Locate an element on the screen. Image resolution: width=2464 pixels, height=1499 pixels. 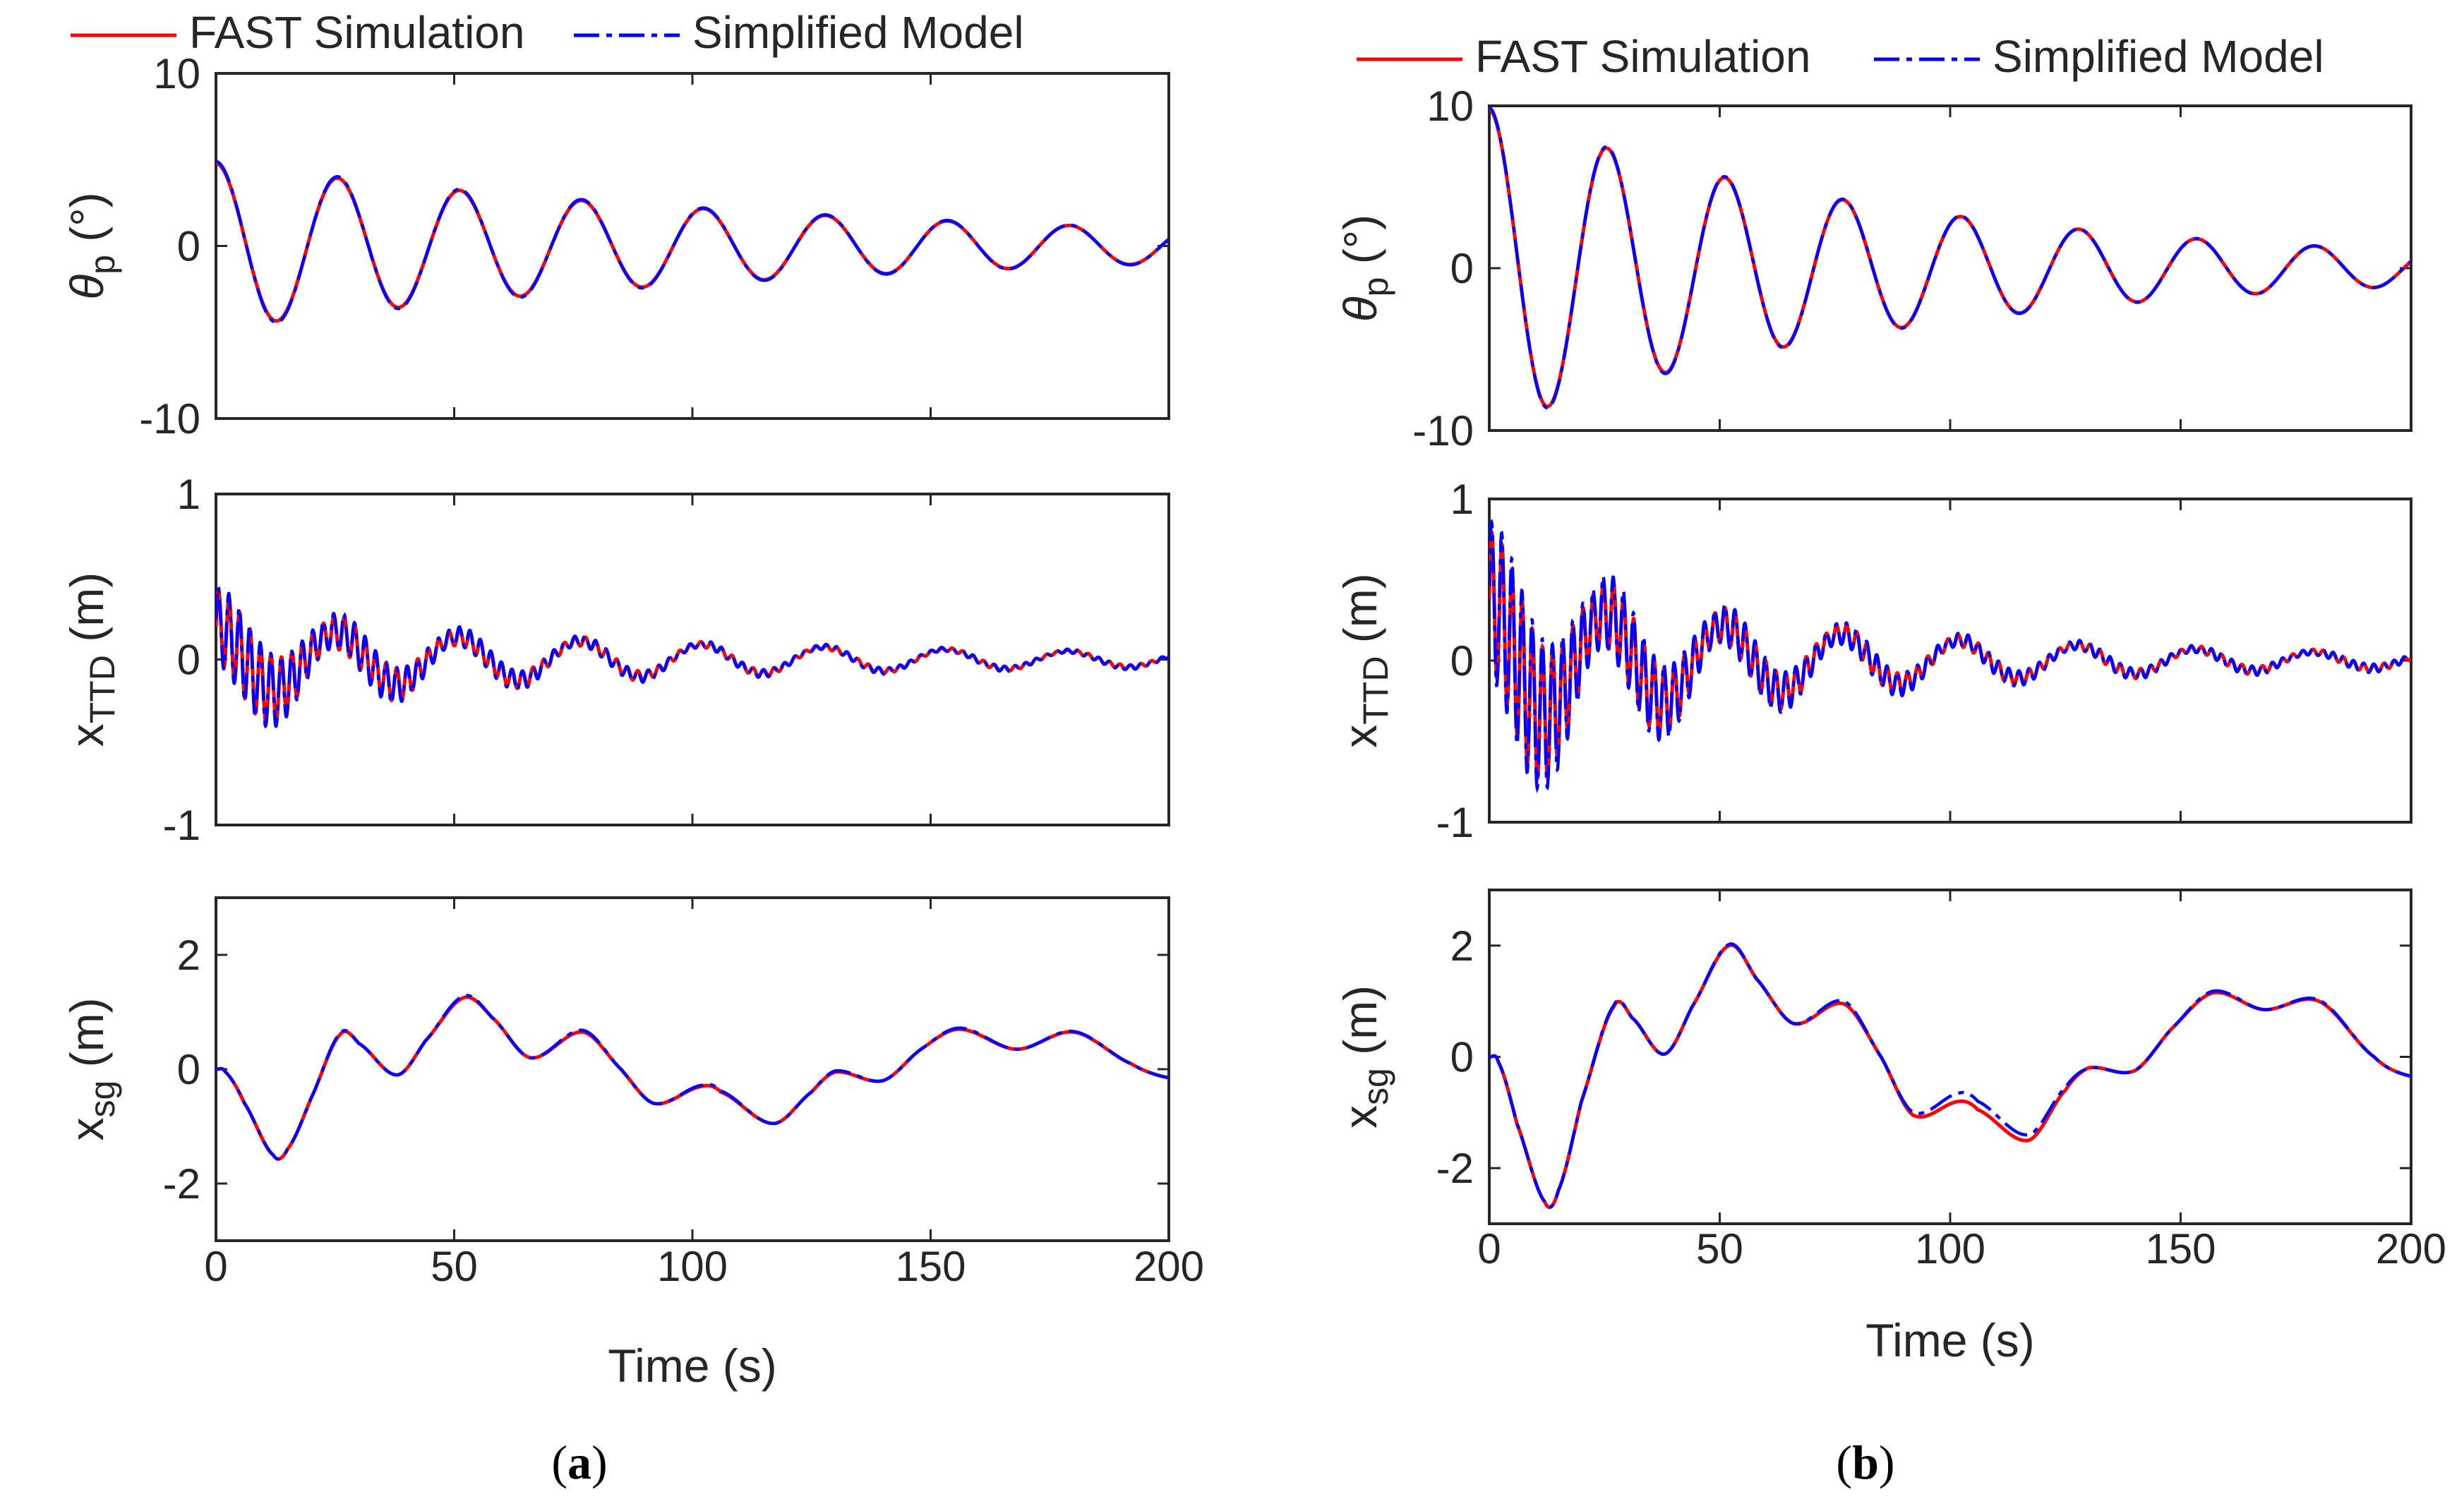
panel-caption: (b) is located at coordinates (1865, 1462).